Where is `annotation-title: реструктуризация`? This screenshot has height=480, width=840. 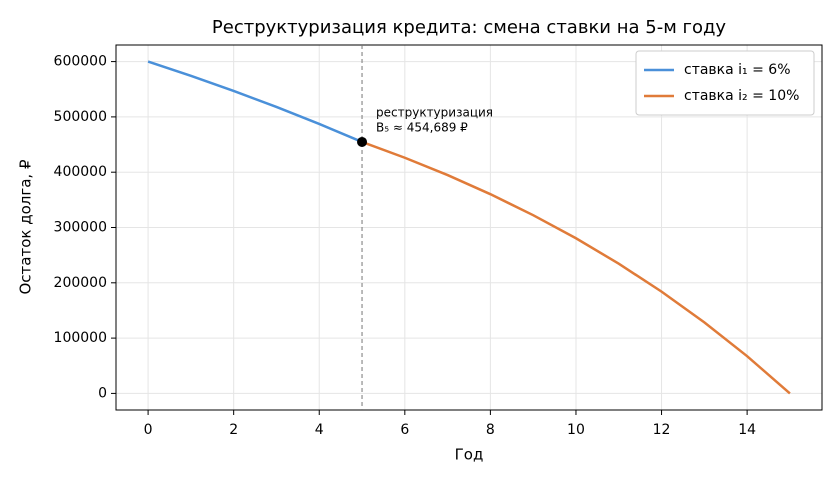 annotation-title: реструктуризация is located at coordinates (434, 112).